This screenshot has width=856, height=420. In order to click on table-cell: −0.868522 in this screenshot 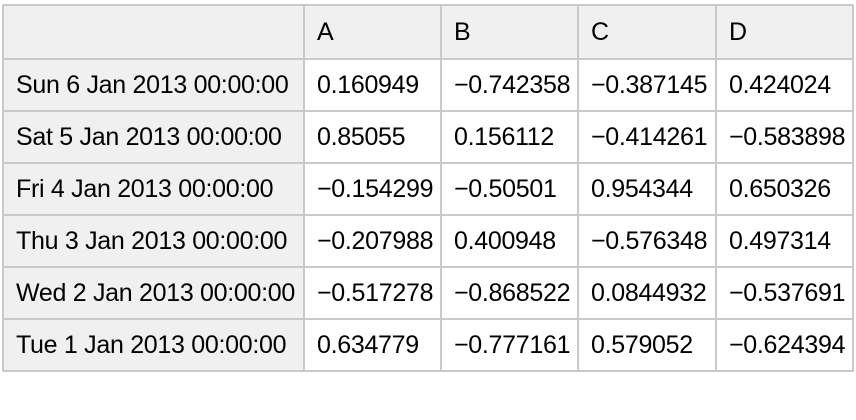, I will do `click(509, 293)`.